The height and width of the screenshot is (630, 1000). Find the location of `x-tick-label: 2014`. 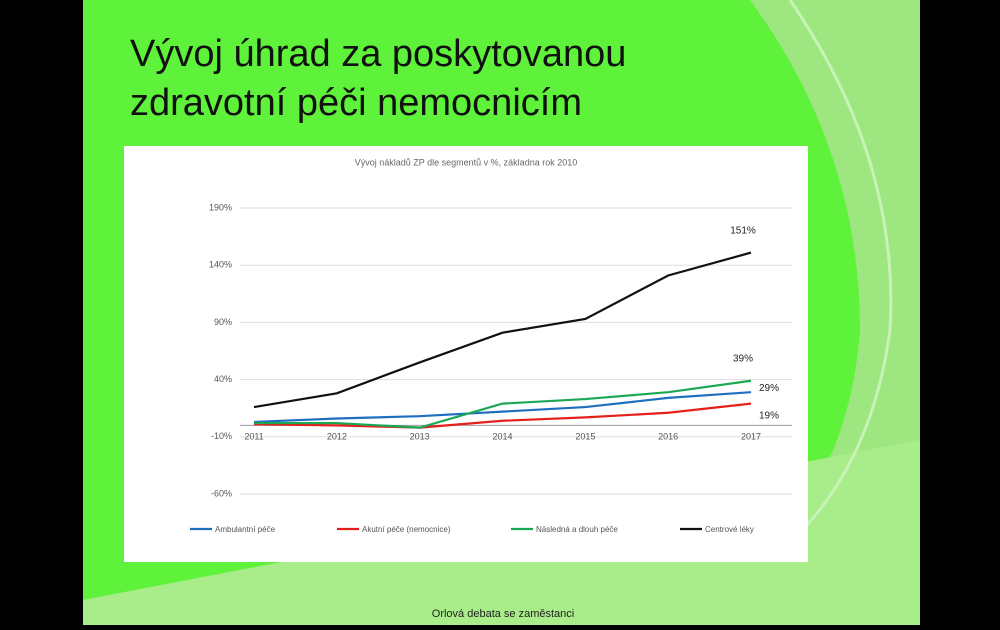

x-tick-label: 2014 is located at coordinates (502, 436).